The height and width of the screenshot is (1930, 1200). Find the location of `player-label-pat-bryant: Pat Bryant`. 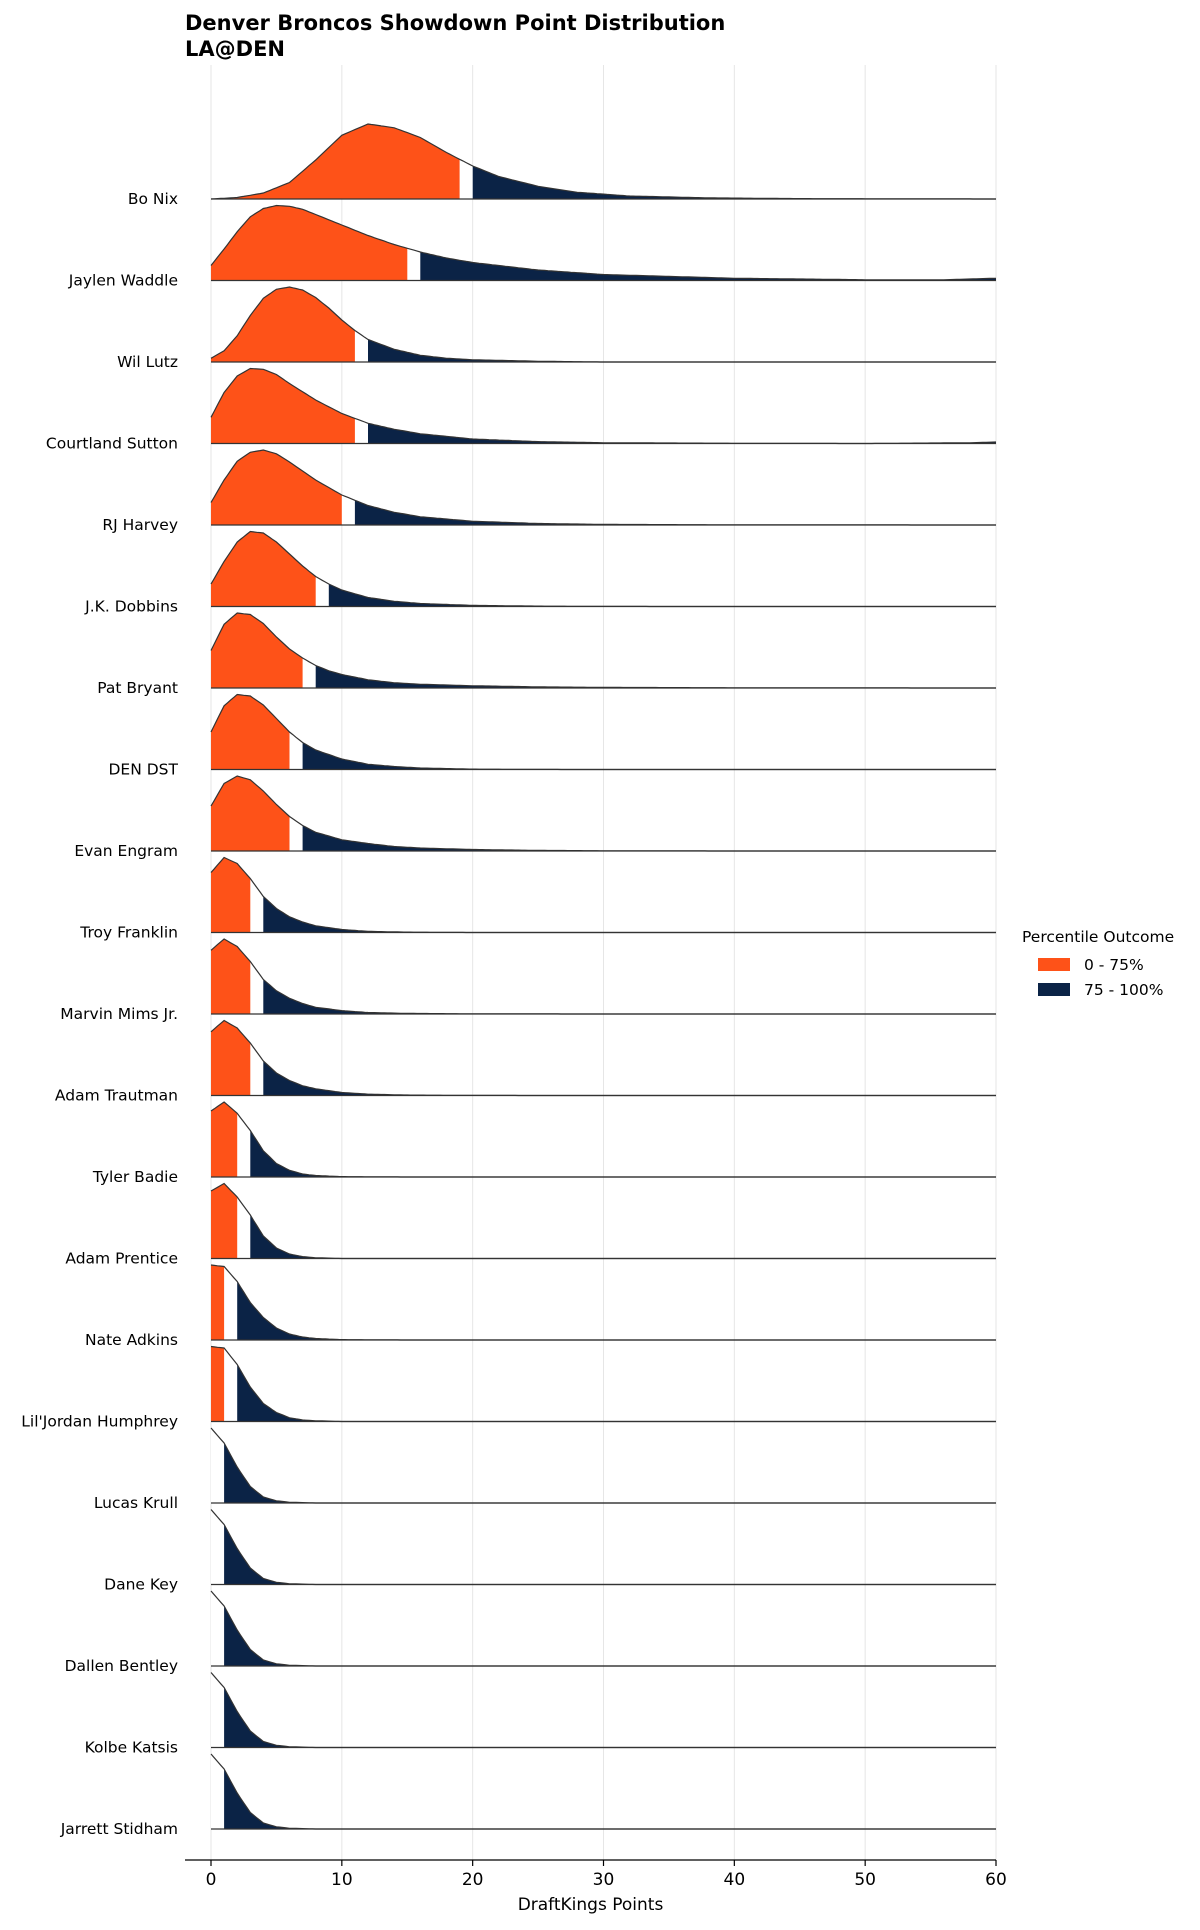

player-label-pat-bryant: Pat Bryant is located at coordinates (137, 688).